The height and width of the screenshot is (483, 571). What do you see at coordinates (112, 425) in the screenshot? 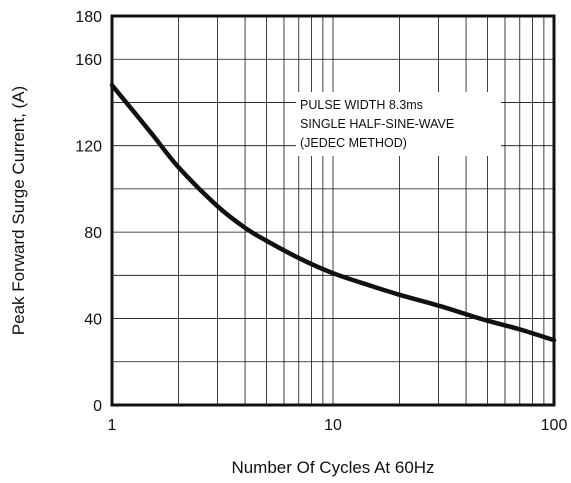
I see `x-tick-label: 1` at bounding box center [112, 425].